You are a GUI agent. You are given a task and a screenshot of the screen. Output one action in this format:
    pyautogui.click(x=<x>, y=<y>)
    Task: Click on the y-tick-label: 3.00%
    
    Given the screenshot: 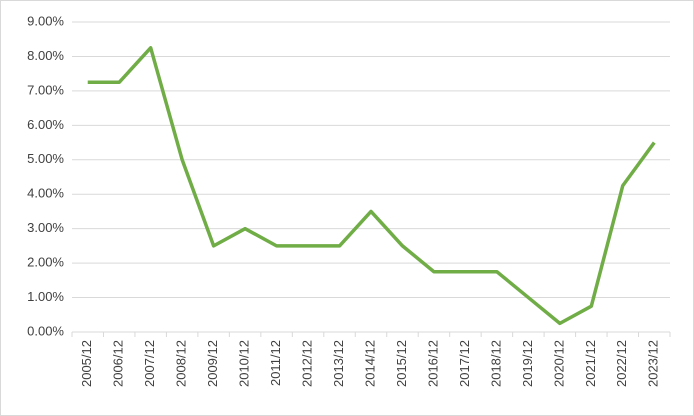 What is the action you would take?
    pyautogui.click(x=45, y=227)
    